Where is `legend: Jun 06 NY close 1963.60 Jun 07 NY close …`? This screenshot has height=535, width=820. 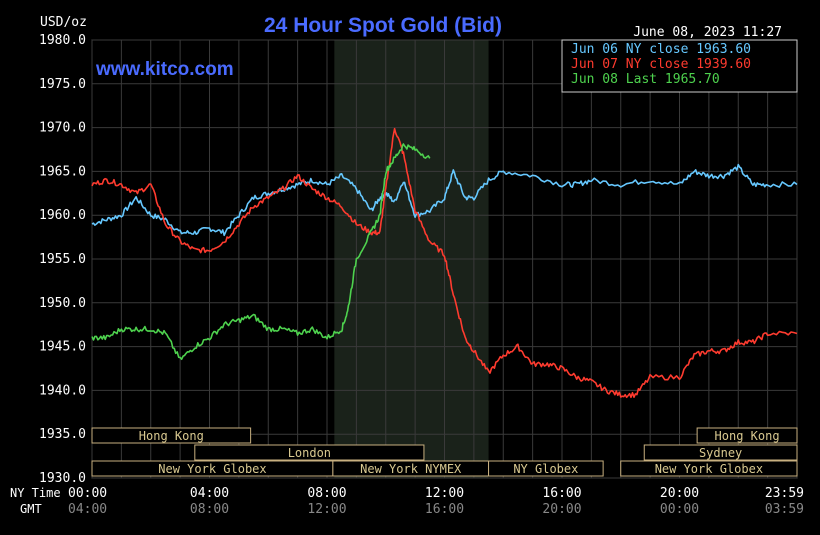
legend: Jun 06 NY close 1963.60 Jun 07 NY close … is located at coordinates (679, 66).